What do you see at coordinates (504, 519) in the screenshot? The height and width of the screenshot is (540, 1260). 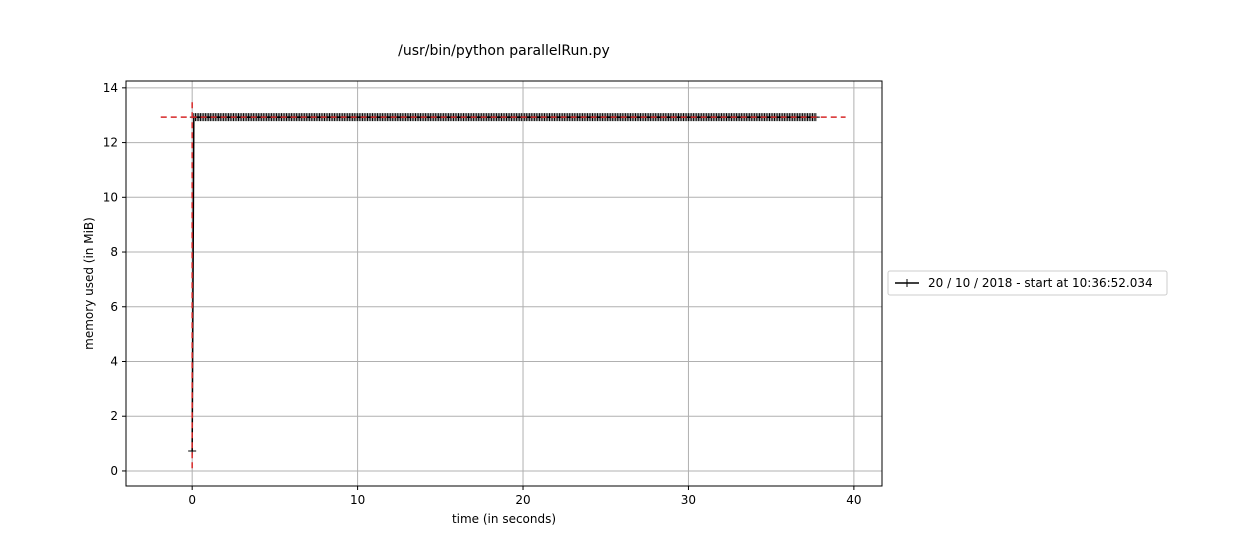 I see `x-axis-label: time (in seconds)` at bounding box center [504, 519].